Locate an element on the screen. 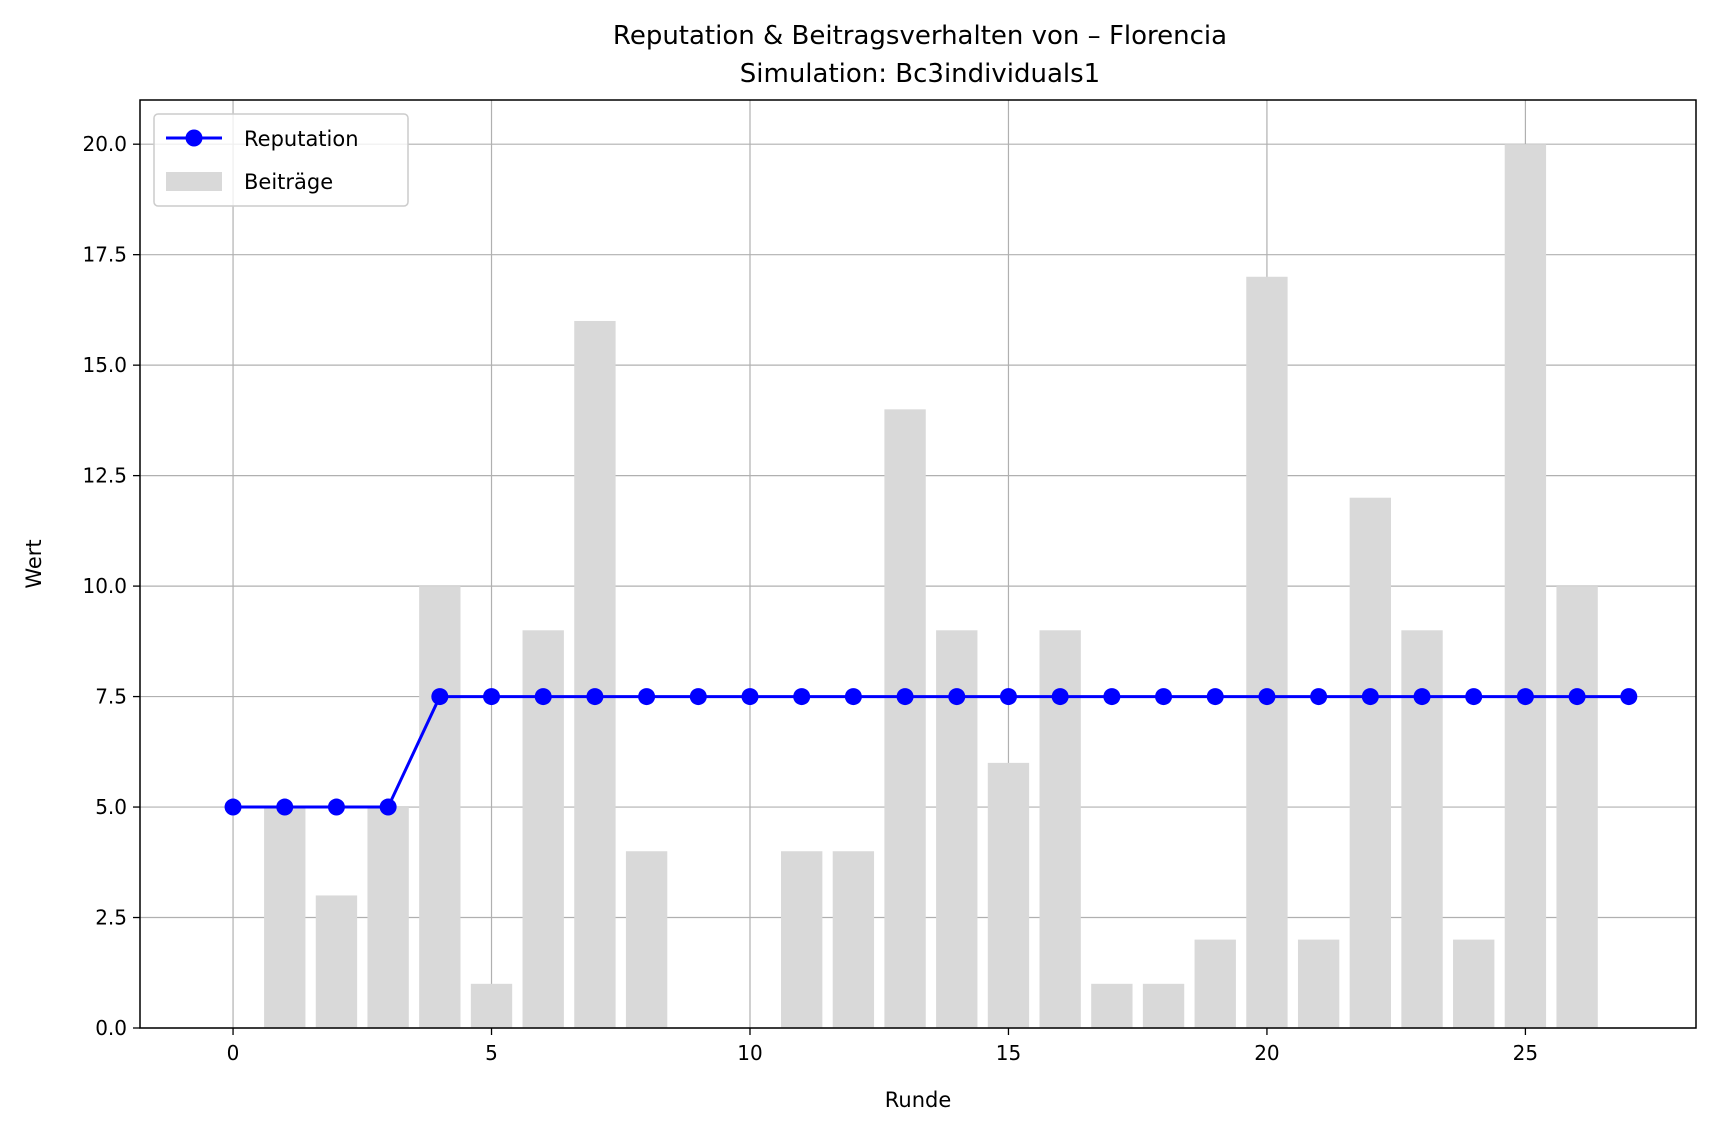 The image size is (1710, 1131). x-axis-label: Runde is located at coordinates (918, 1100).